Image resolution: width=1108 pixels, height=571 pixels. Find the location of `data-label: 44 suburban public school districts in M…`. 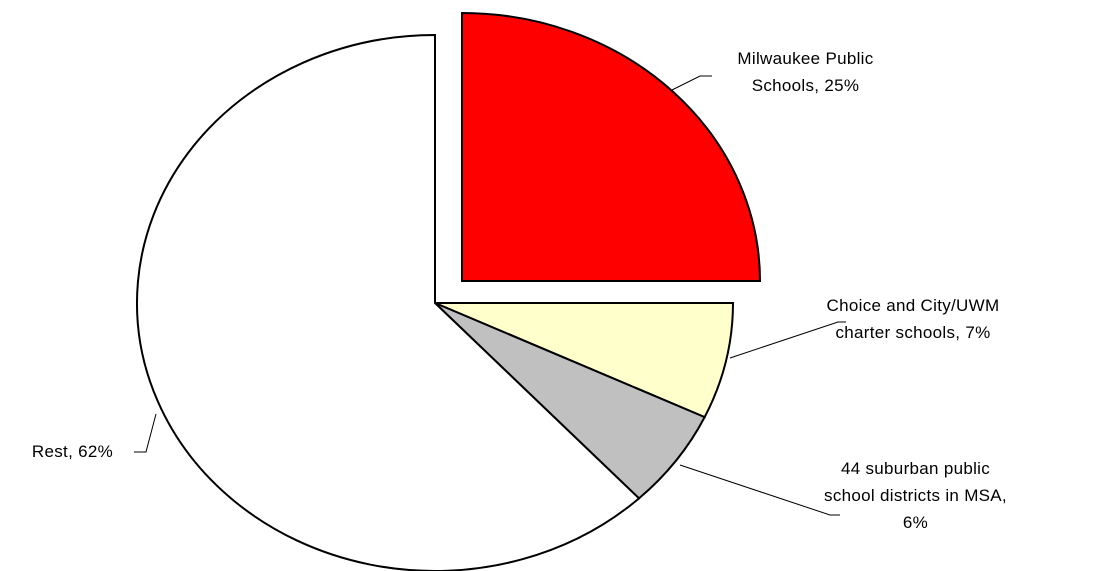

data-label: 44 suburban public school districts in M… is located at coordinates (915, 495).